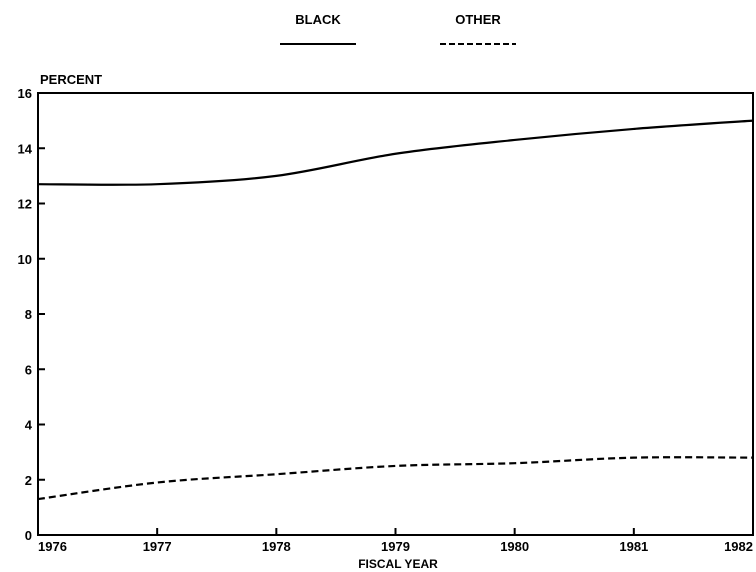 The width and height of the screenshot is (756, 572). I want to click on series-line-other, so click(395, 478).